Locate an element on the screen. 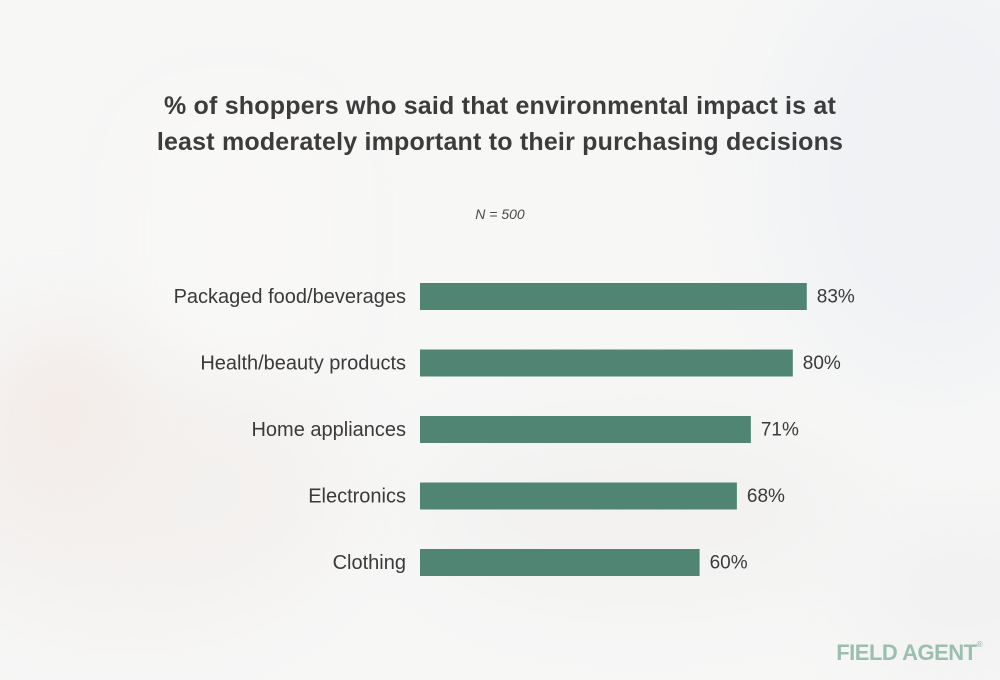 This screenshot has width=1000, height=680. value-label: 60% is located at coordinates (729, 563).